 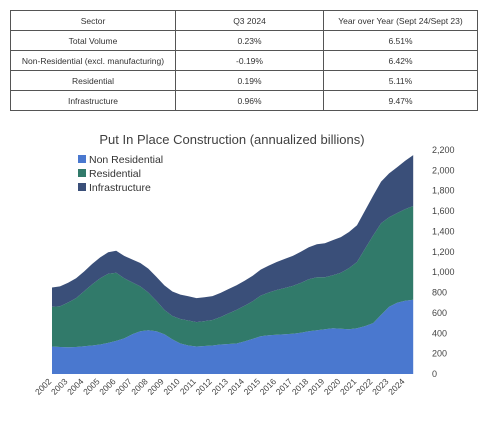 What do you see at coordinates (400, 100) in the screenshot?
I see `cell-yoy: 9.47%` at bounding box center [400, 100].